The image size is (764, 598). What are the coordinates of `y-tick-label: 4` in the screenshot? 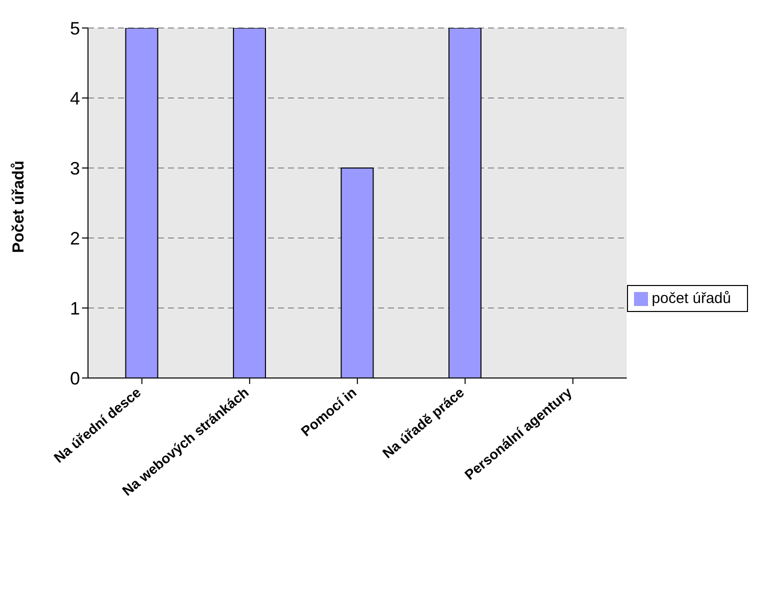 It's located at (75, 98).